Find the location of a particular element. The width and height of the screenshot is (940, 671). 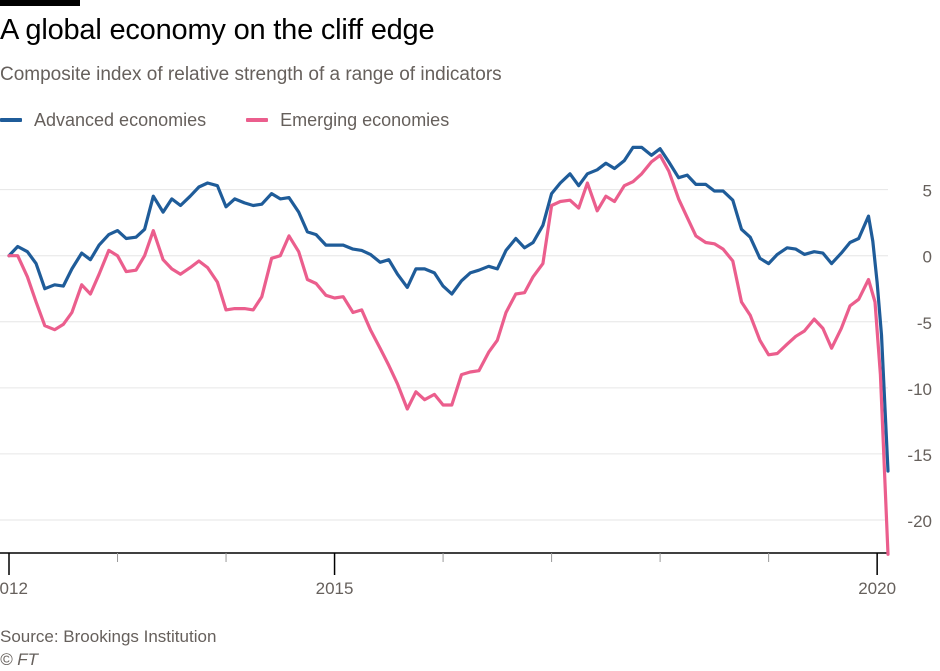

y-tick-label: -20 is located at coordinates (919, 521).